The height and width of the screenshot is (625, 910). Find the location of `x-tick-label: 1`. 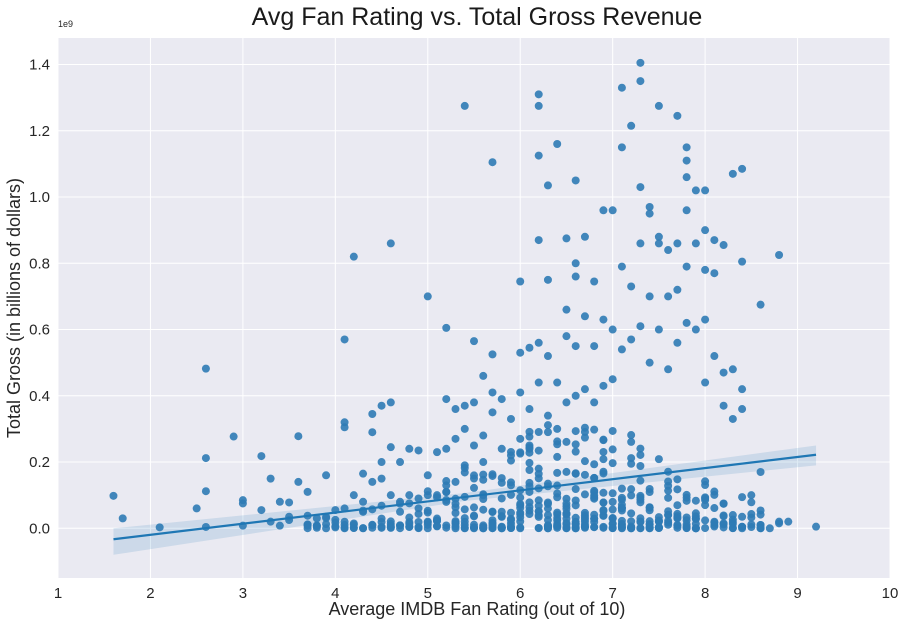

x-tick-label: 1 is located at coordinates (58, 593).